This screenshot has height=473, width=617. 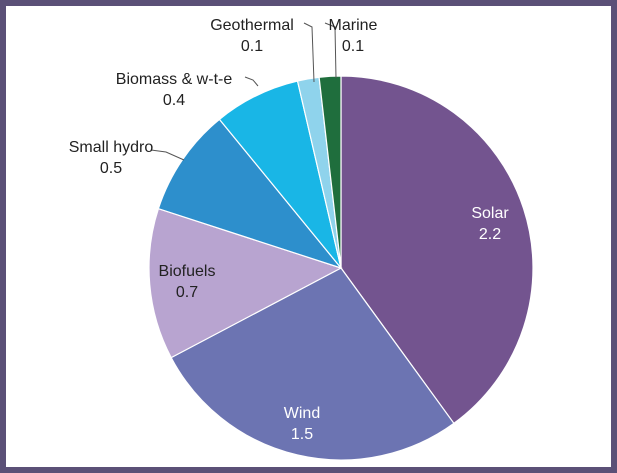 I want to click on slice-name-biofuels: Biofuels, so click(x=187, y=271).